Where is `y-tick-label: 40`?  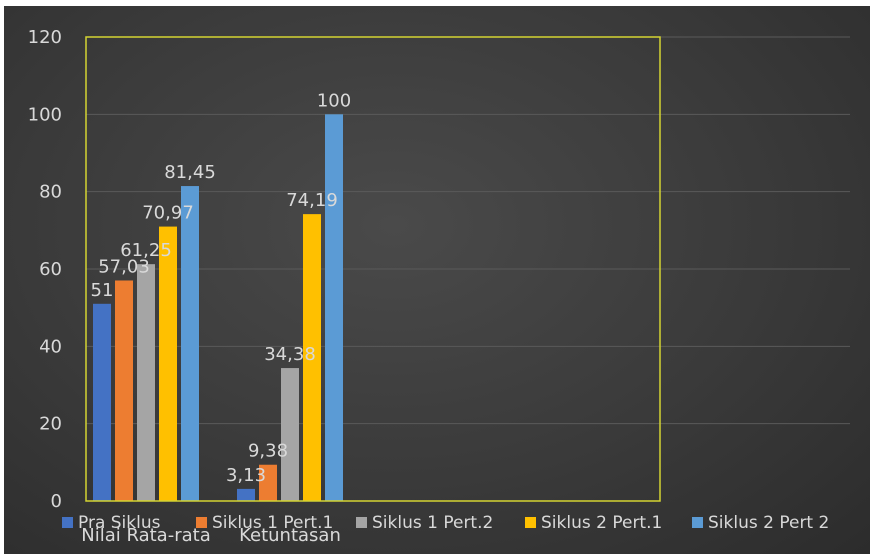 y-tick-label: 40 is located at coordinates (50, 346).